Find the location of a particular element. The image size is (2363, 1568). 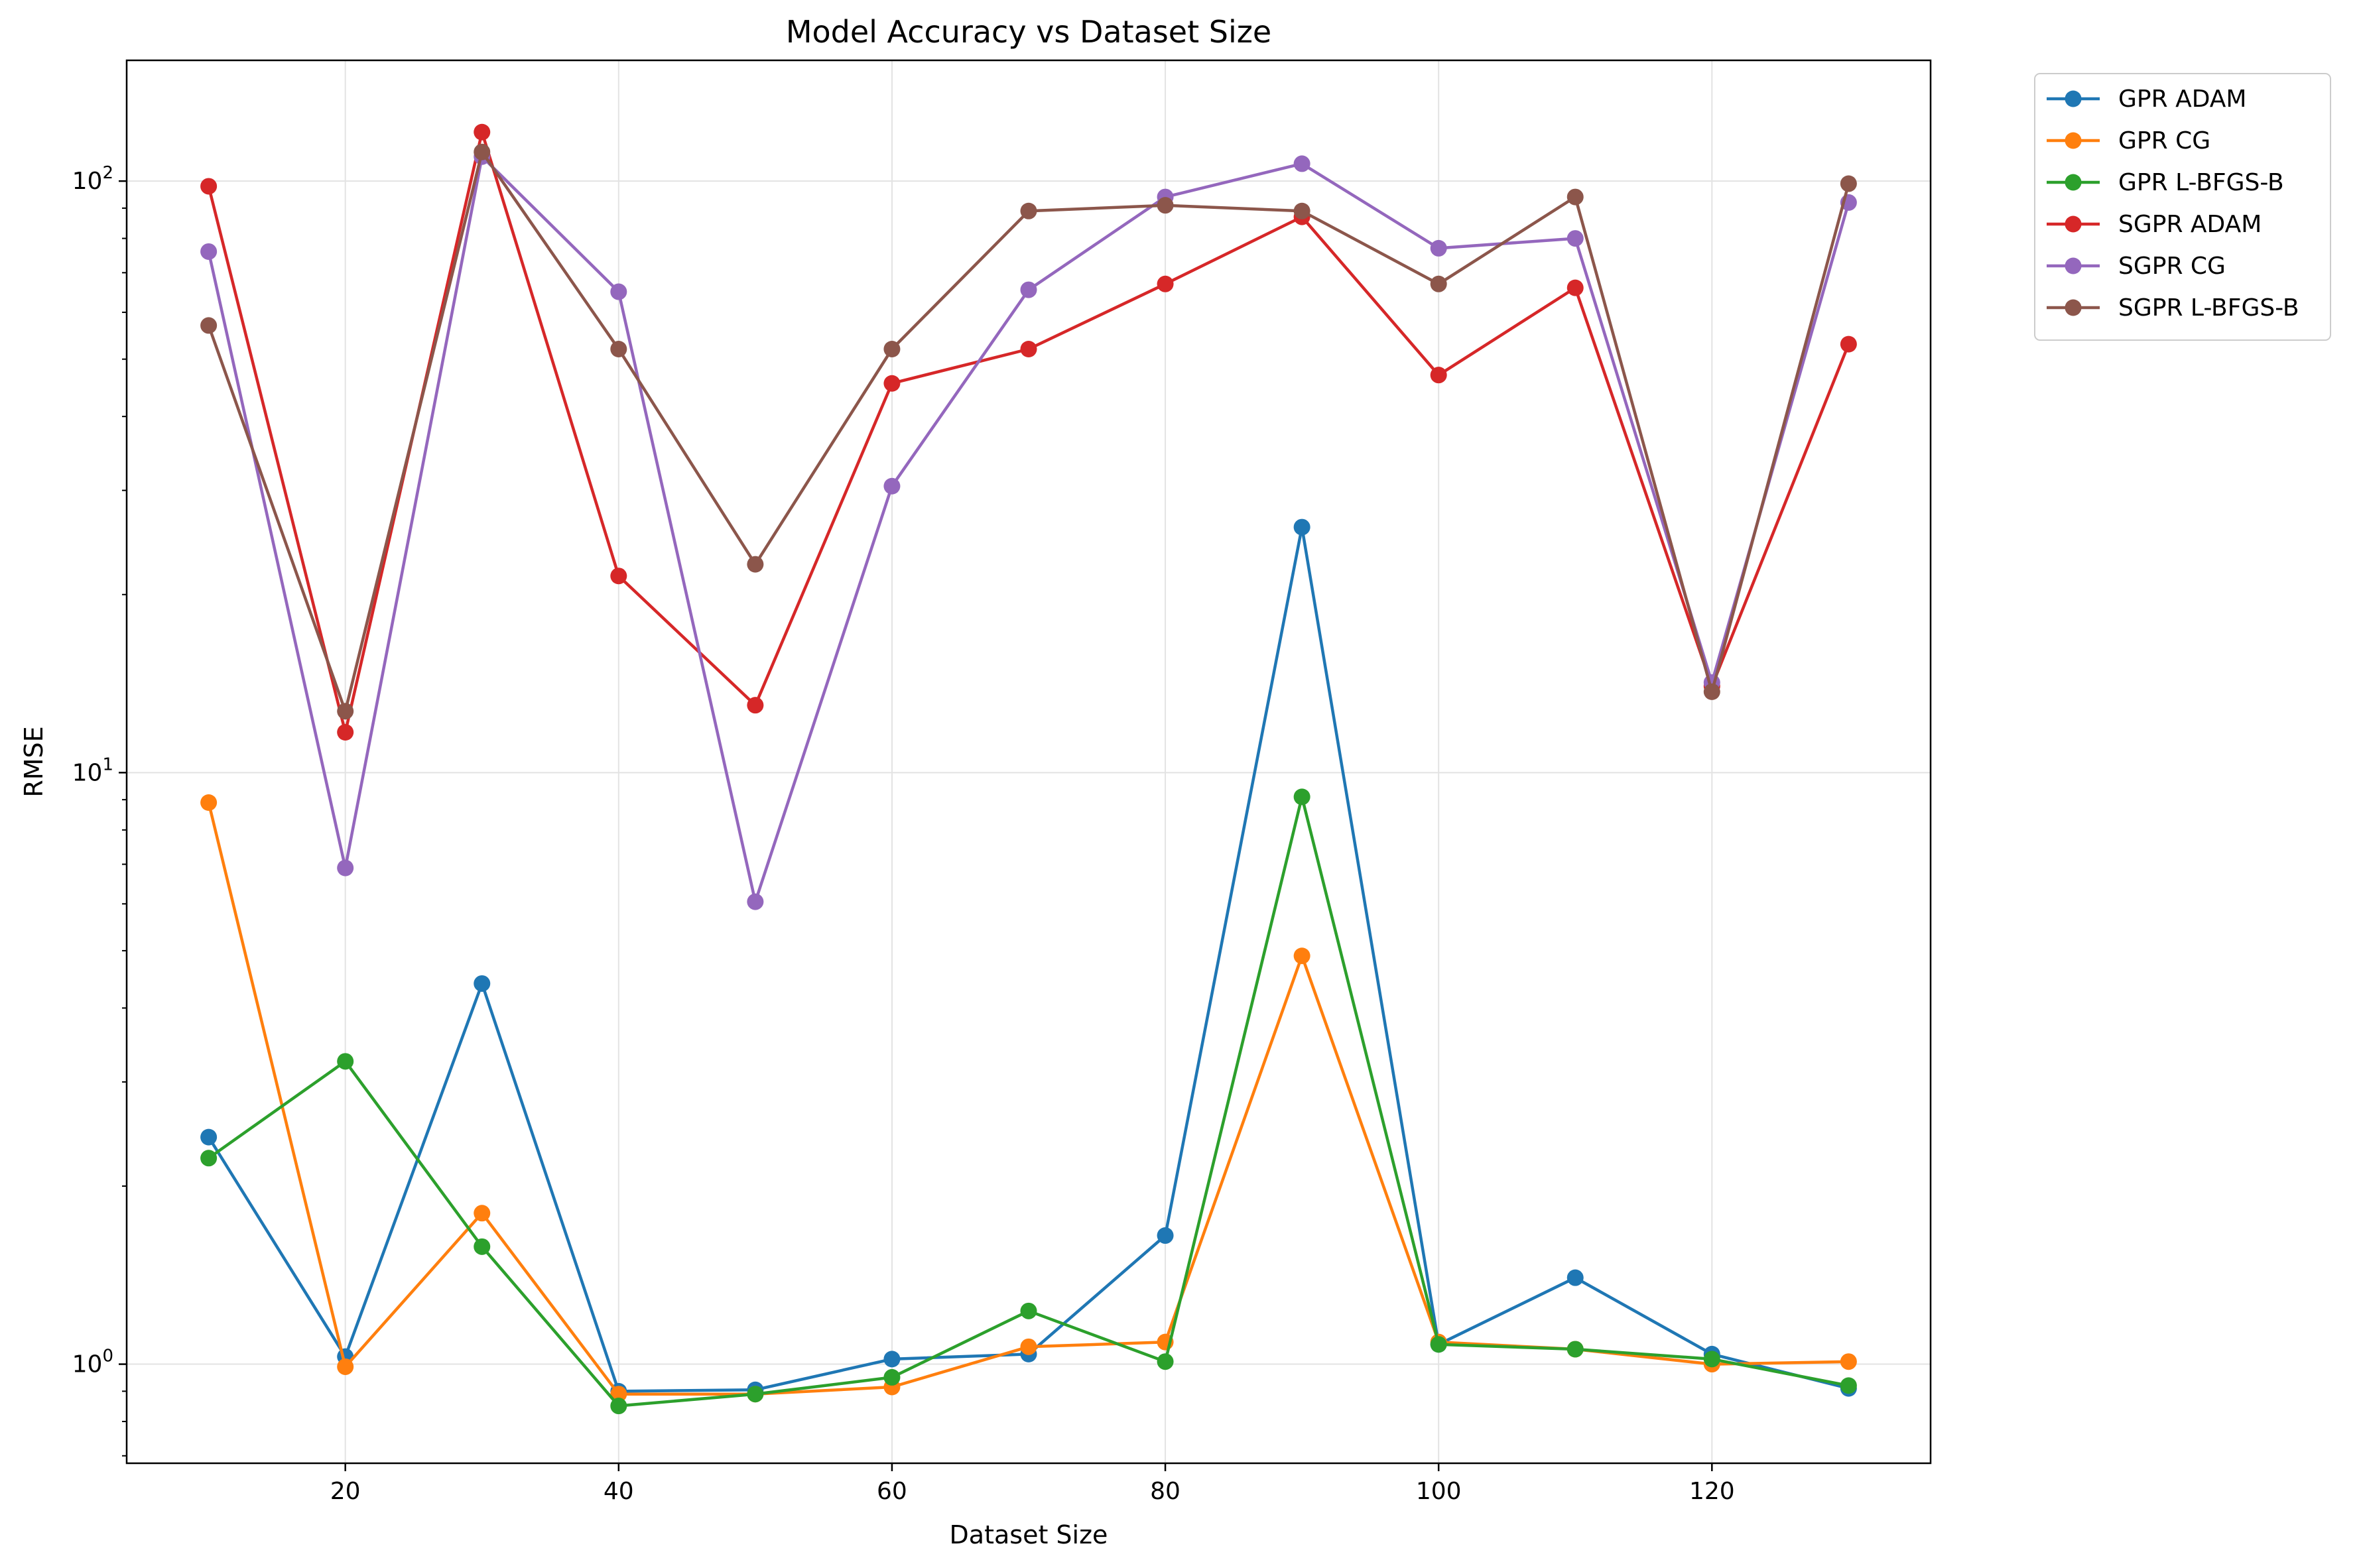

legend-entry: SGPR ADAM is located at coordinates (2154, 224).